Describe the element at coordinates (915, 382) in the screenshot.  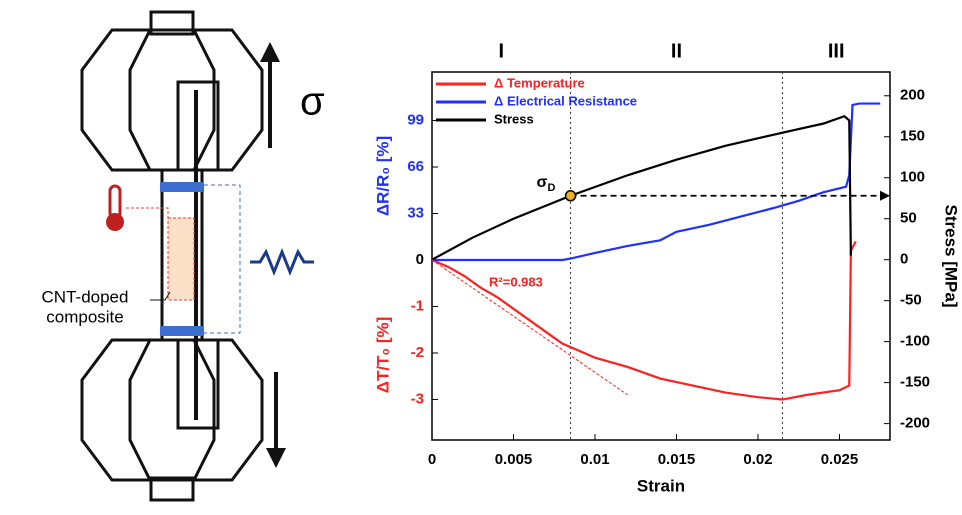
I see `y2-tick-label: -150` at that location.